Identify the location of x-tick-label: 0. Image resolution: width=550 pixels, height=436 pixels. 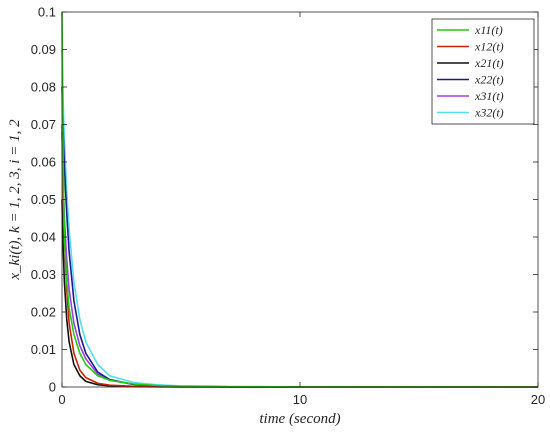
(61, 399).